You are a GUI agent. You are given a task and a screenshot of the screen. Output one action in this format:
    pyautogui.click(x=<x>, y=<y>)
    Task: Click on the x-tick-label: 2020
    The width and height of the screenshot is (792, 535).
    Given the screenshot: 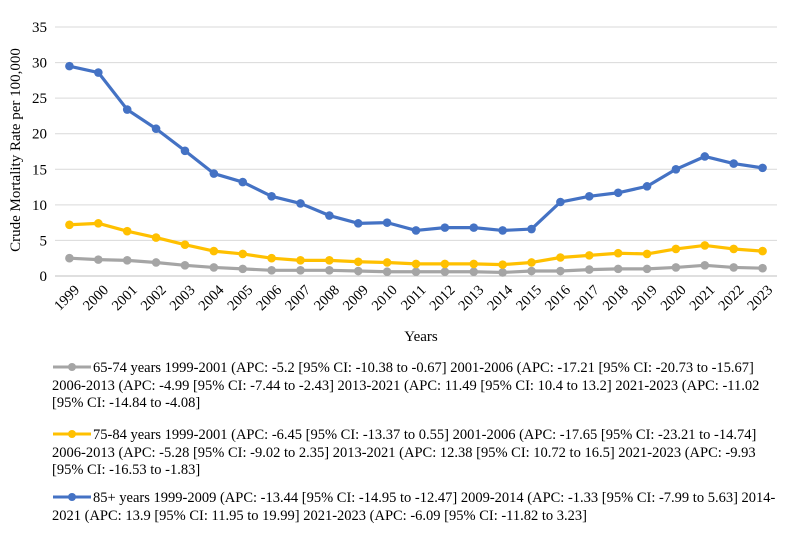 What is the action you would take?
    pyautogui.click(x=674, y=298)
    